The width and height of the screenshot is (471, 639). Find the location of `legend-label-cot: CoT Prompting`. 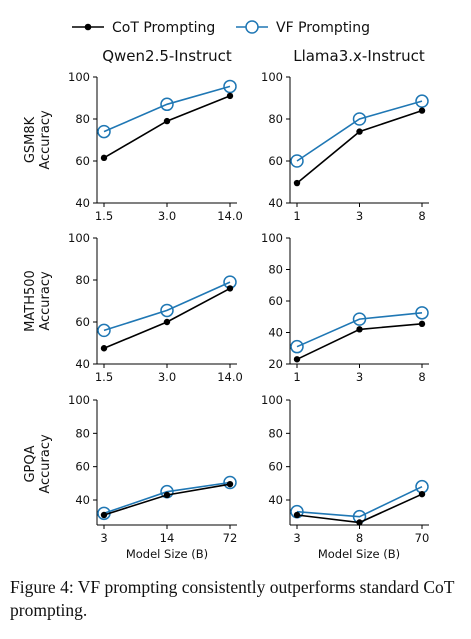

legend-label-cot: CoT Prompting is located at coordinates (163, 28).